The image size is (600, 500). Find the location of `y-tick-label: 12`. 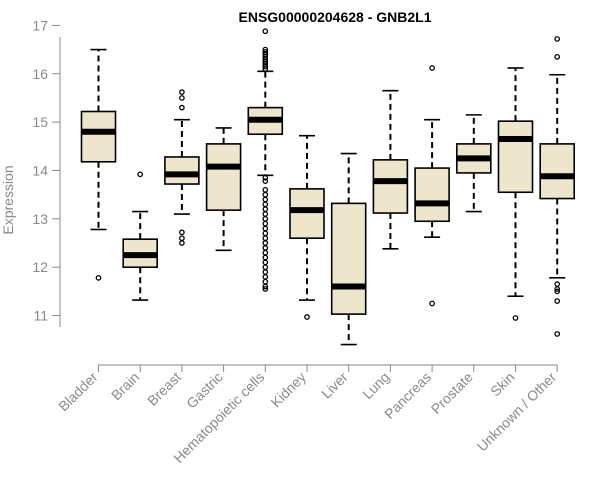

y-tick-label: 12 is located at coordinates (40, 267).